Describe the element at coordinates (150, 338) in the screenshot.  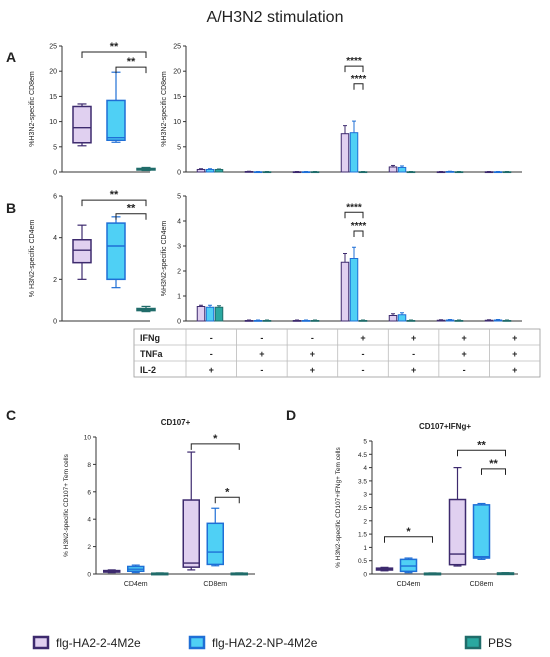
I see `table-row-label: IFNg` at that location.